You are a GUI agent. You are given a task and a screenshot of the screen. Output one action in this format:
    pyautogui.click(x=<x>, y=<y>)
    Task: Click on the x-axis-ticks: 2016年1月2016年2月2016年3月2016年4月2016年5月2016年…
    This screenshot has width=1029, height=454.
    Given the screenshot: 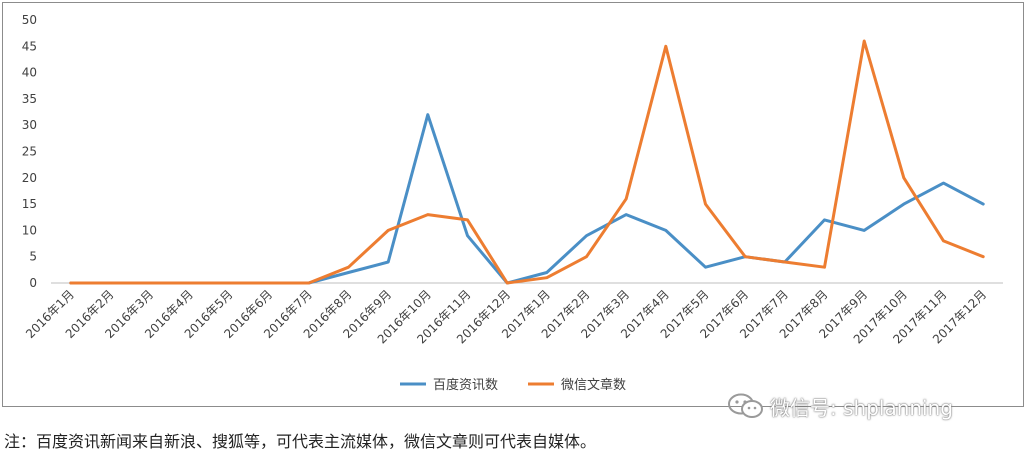 What is the action you would take?
    pyautogui.click(x=506, y=316)
    